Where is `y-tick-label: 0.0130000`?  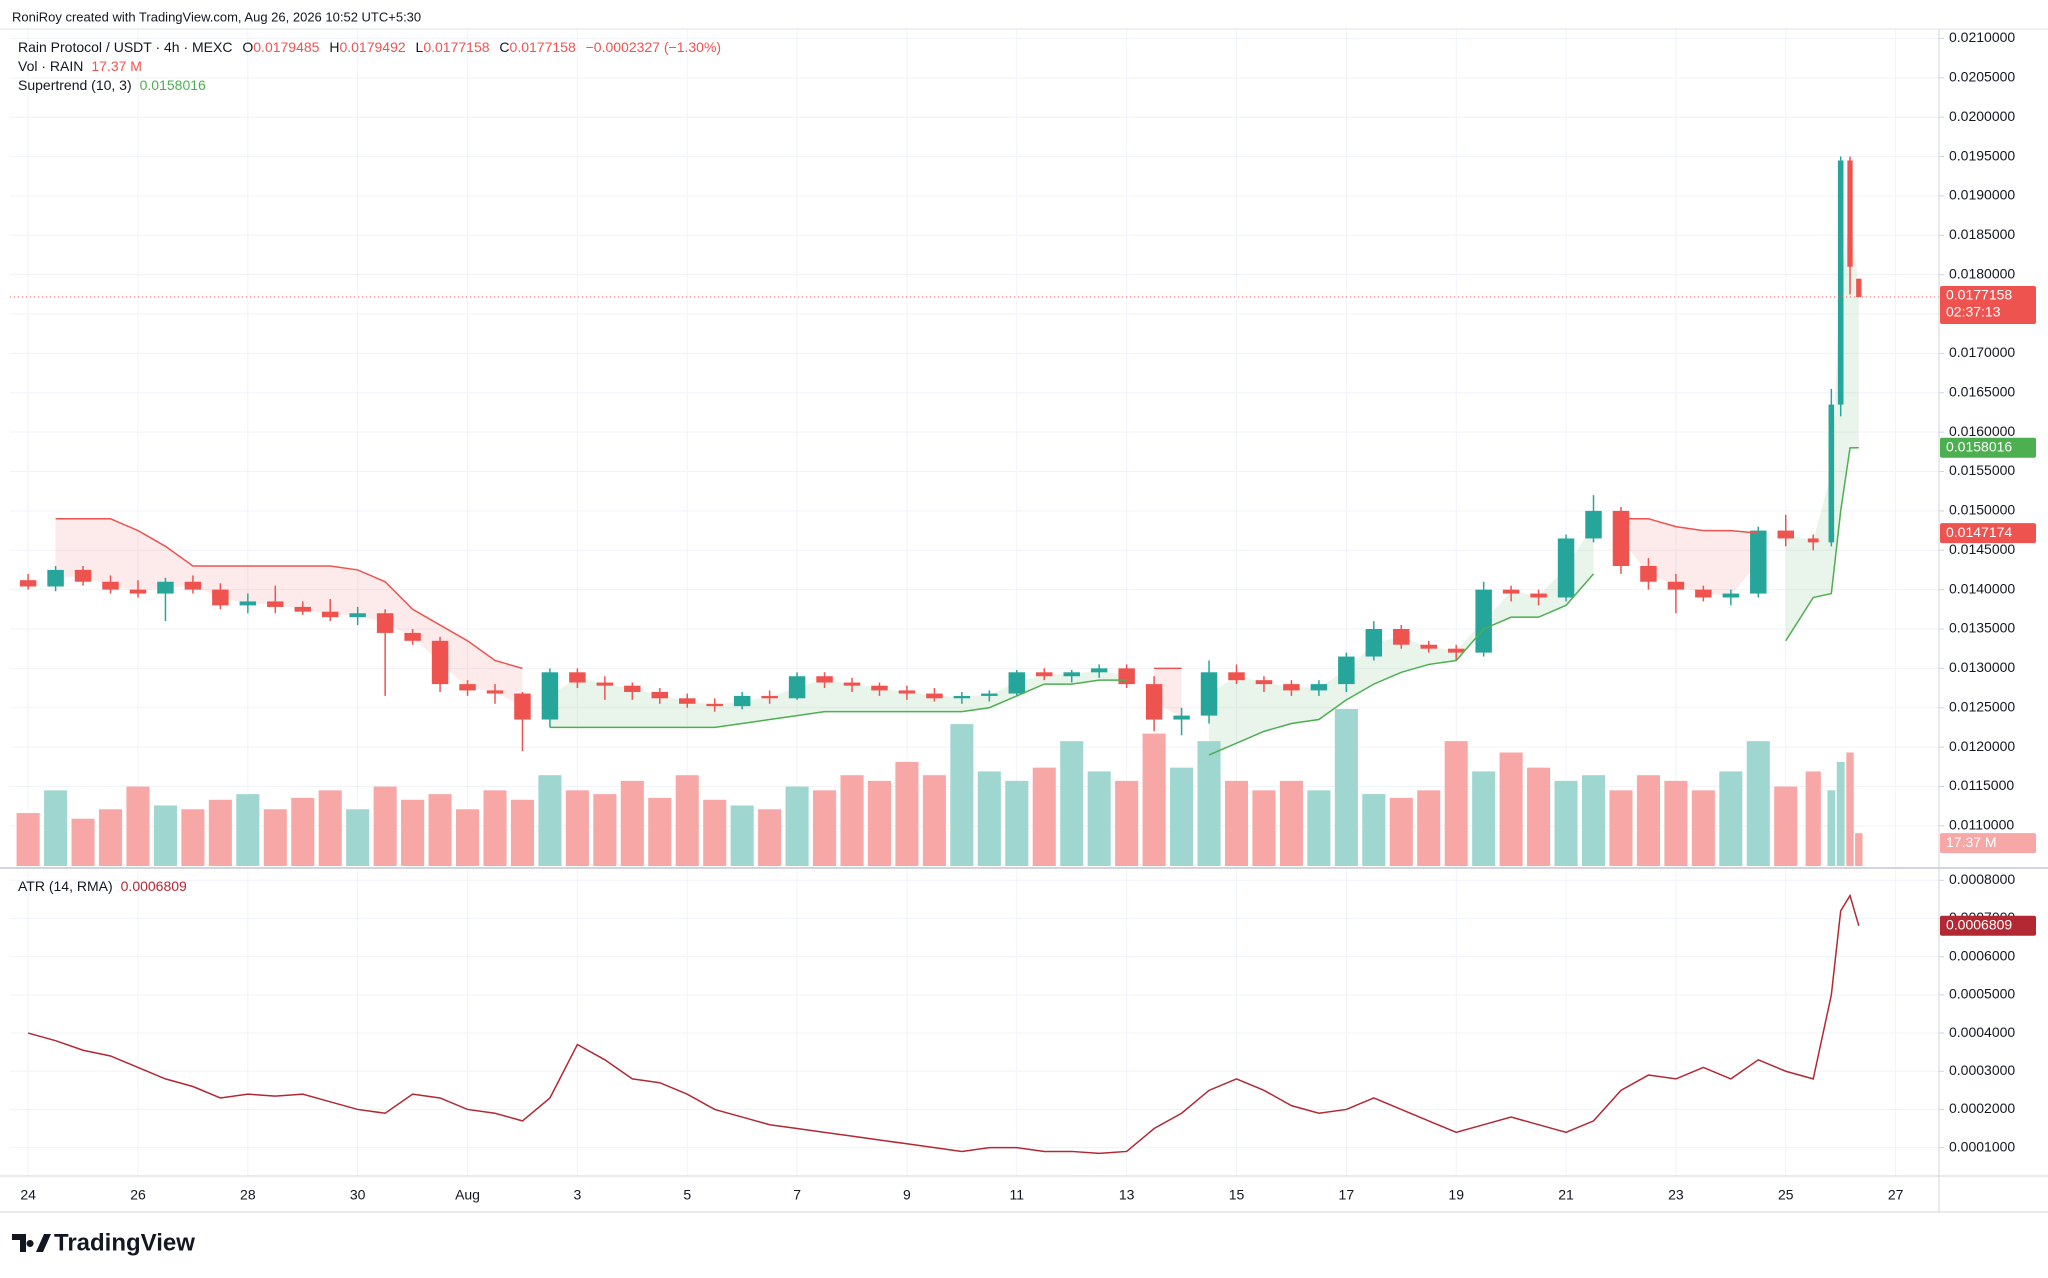
y-tick-label: 0.0130000 is located at coordinates (1982, 667).